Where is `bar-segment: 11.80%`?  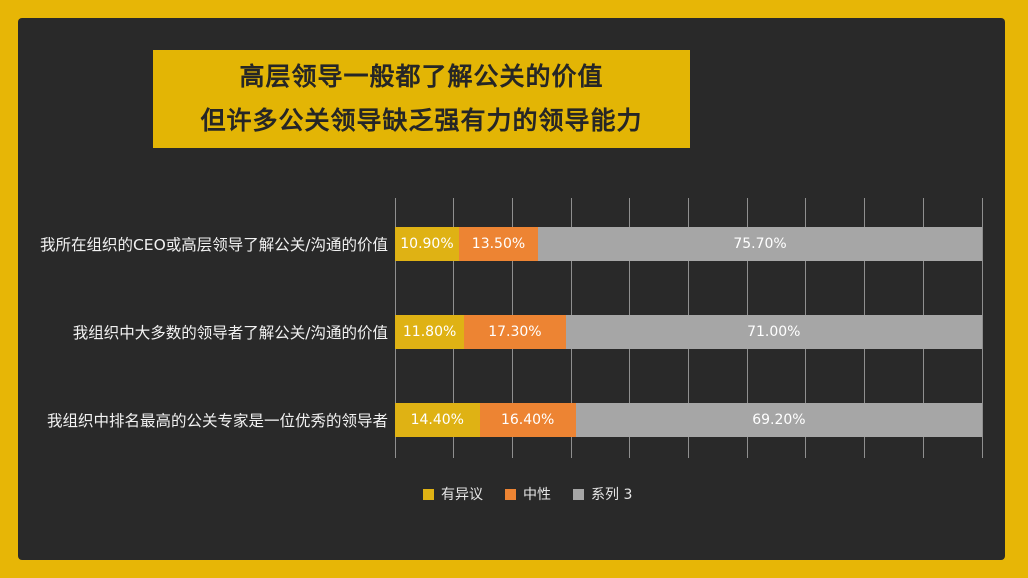
bar-segment: 11.80% is located at coordinates (430, 332).